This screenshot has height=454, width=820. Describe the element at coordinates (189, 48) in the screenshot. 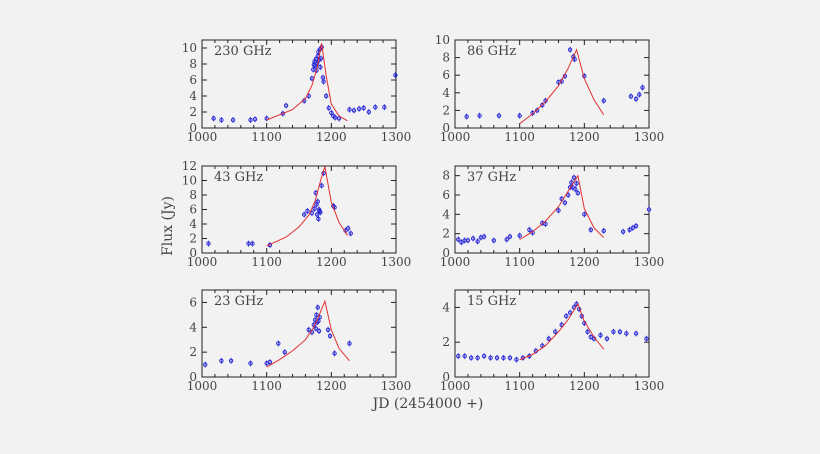

I see `y-tick-label: 10` at that location.